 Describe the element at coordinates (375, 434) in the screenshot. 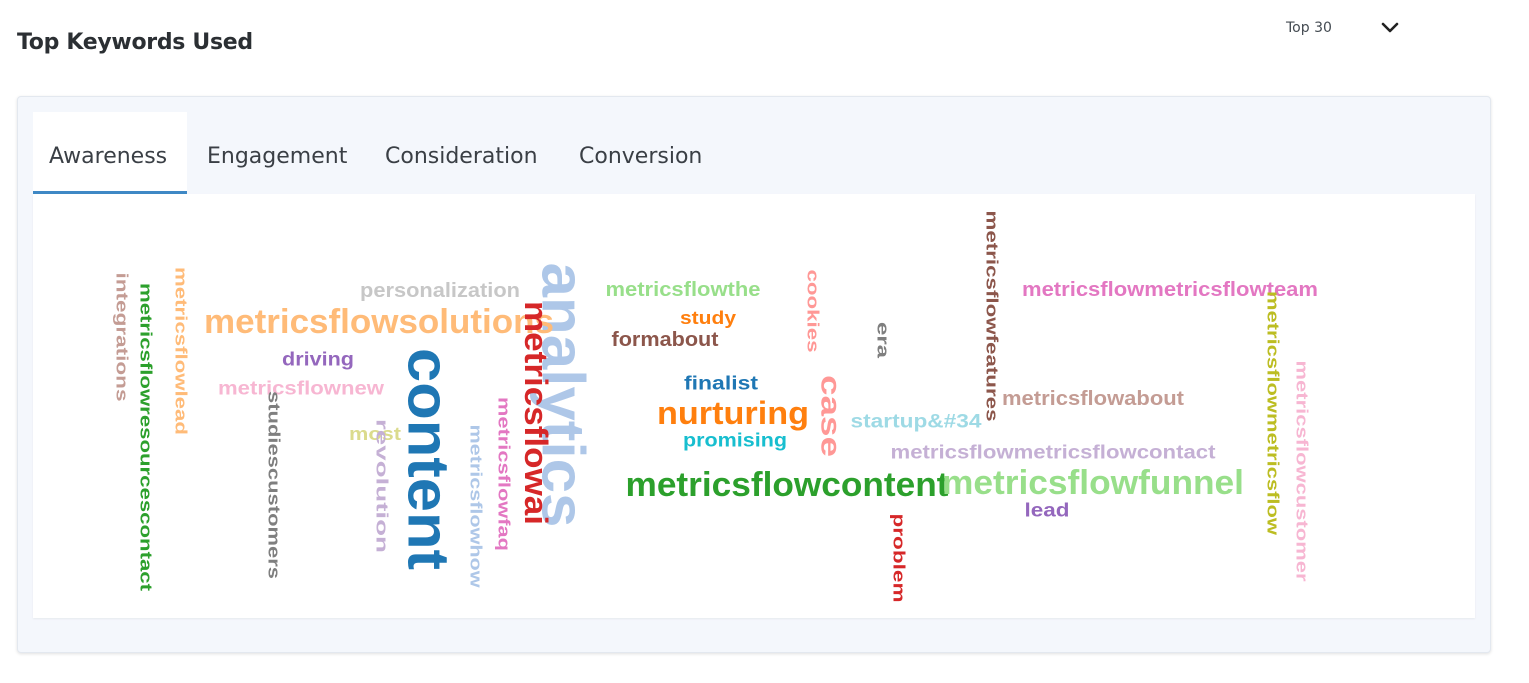

I see `keyword-most: most` at that location.